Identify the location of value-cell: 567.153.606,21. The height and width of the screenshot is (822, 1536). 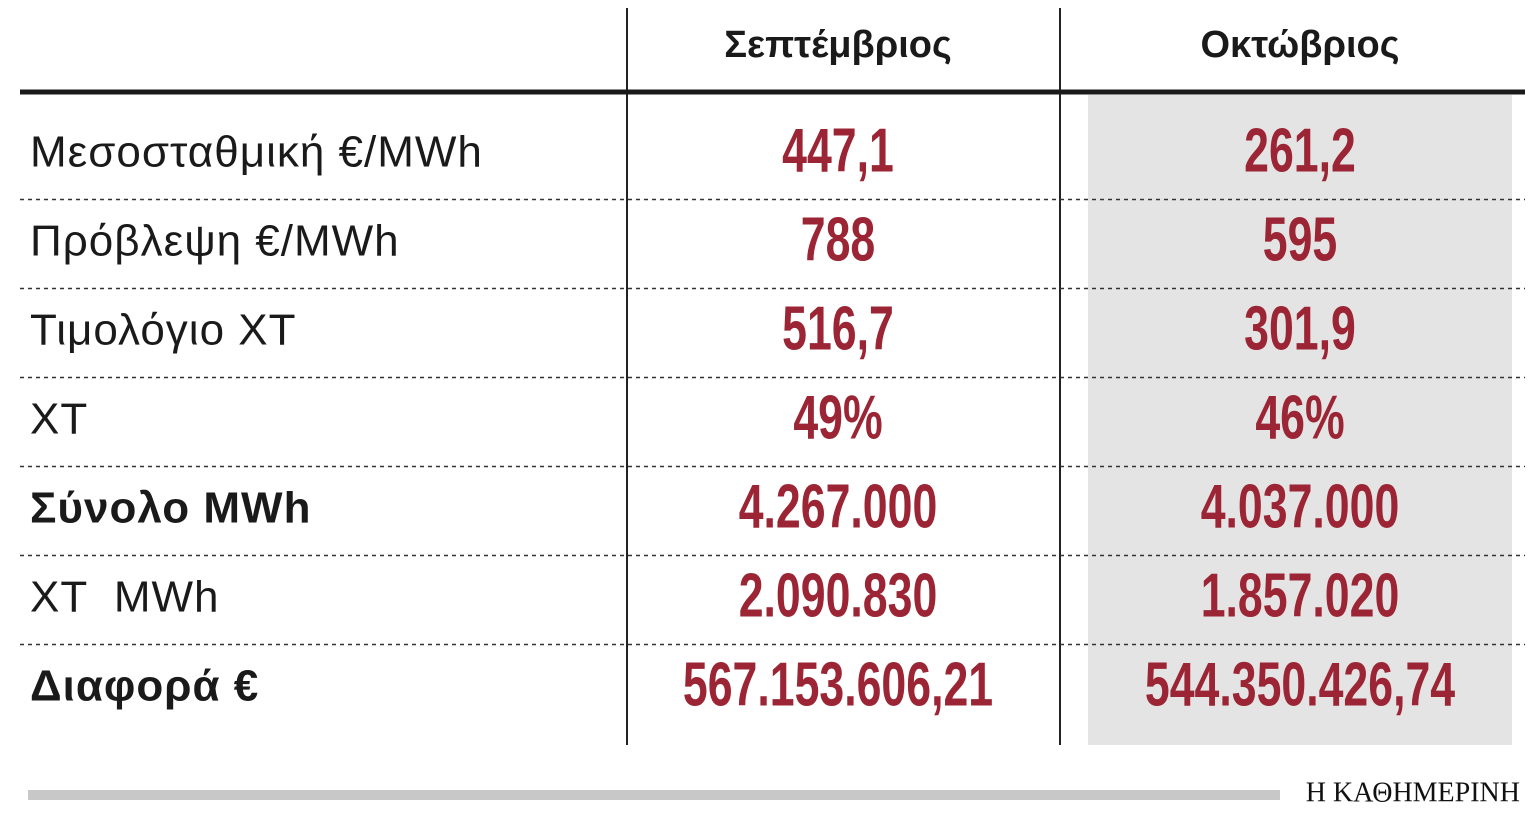
(838, 684).